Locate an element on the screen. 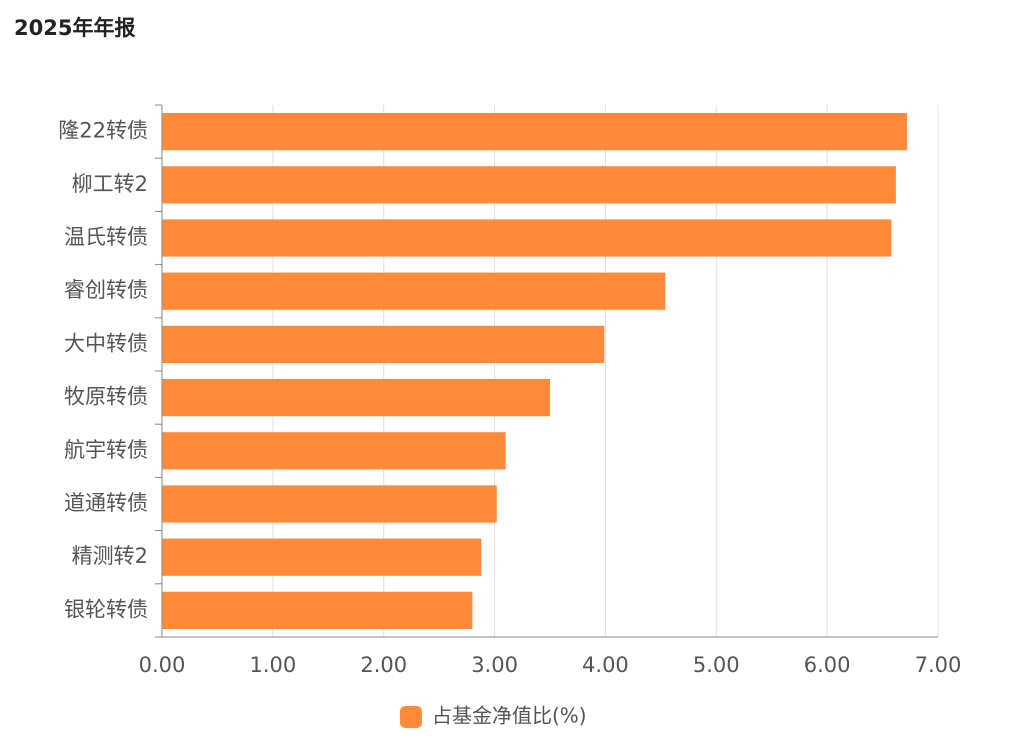  y-tick-label: 牧原转债 is located at coordinates (106, 397).